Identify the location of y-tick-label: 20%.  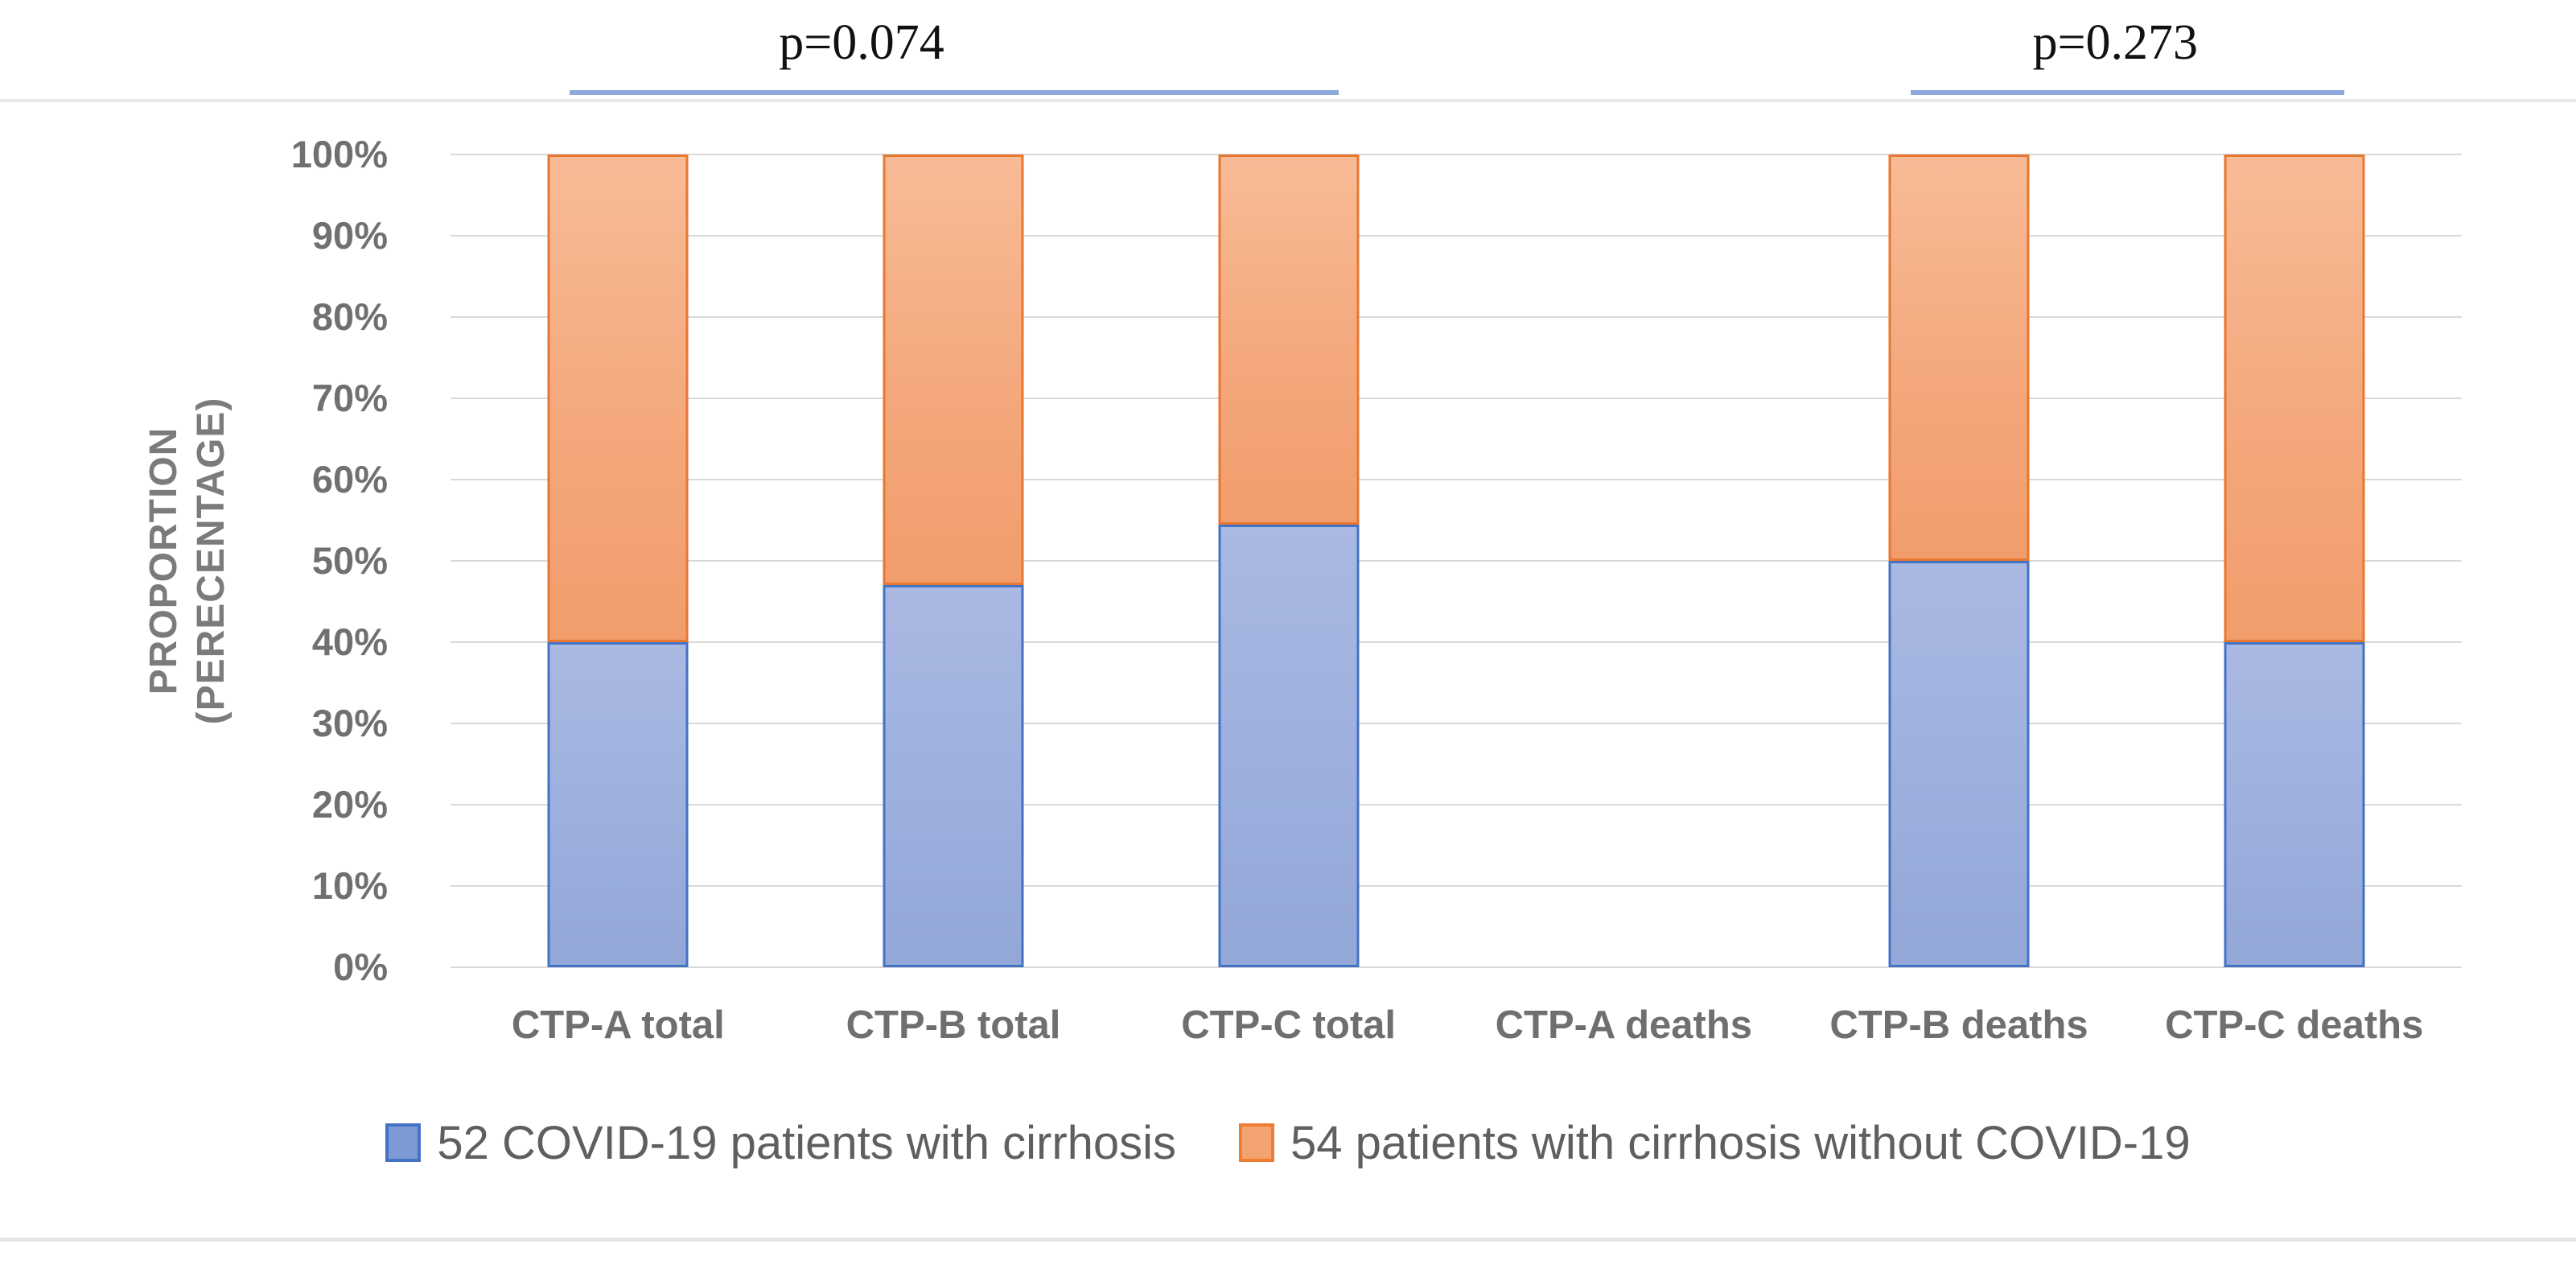
(349, 804).